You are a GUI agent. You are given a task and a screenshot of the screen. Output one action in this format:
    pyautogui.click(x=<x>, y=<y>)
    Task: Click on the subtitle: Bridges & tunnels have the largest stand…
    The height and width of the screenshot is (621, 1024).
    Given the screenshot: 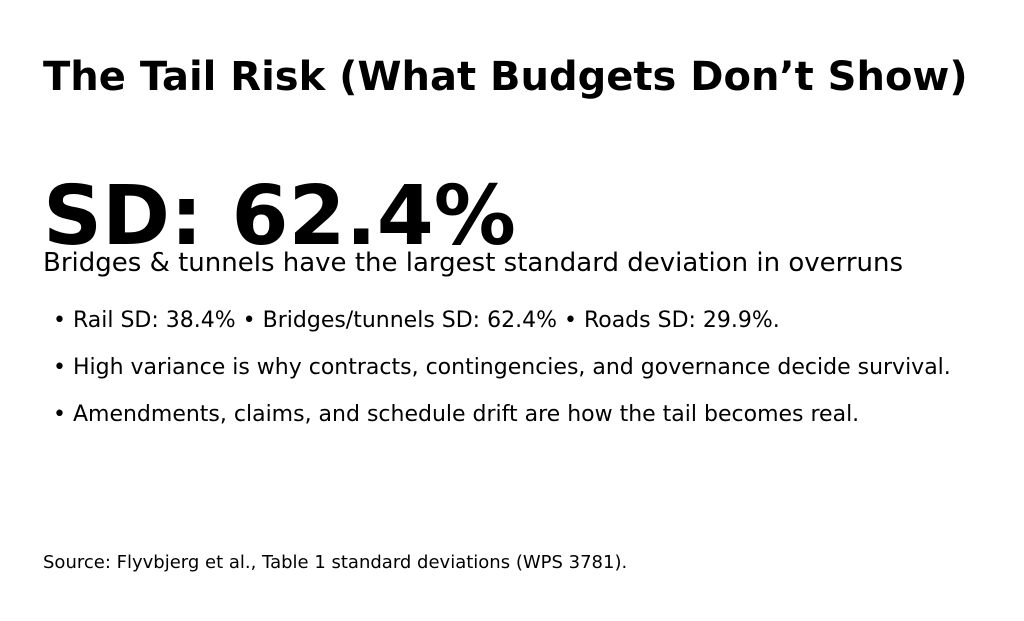 What is the action you would take?
    pyautogui.click(x=473, y=263)
    